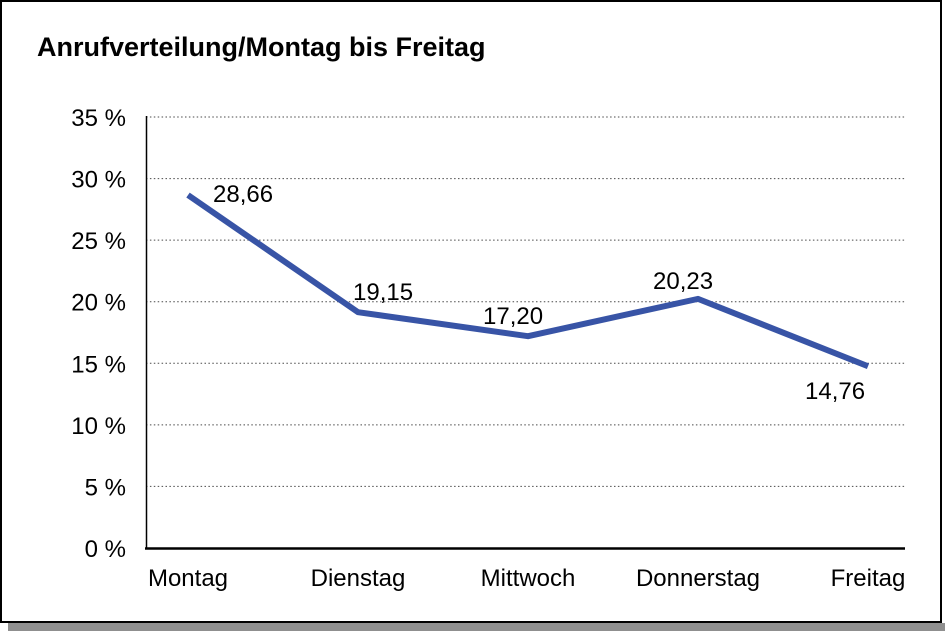 The image size is (945, 631). Describe the element at coordinates (476, 627) in the screenshot. I see `frame-bottom-shadow` at that location.